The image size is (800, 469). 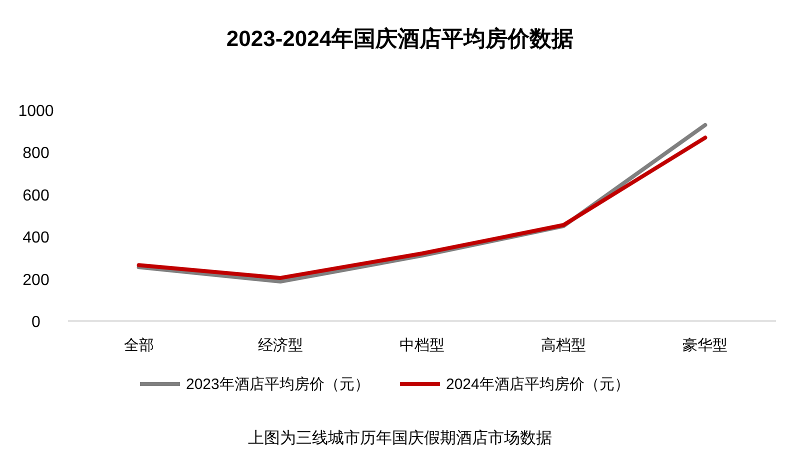 I want to click on y-tick-label: 600, so click(x=36, y=195).